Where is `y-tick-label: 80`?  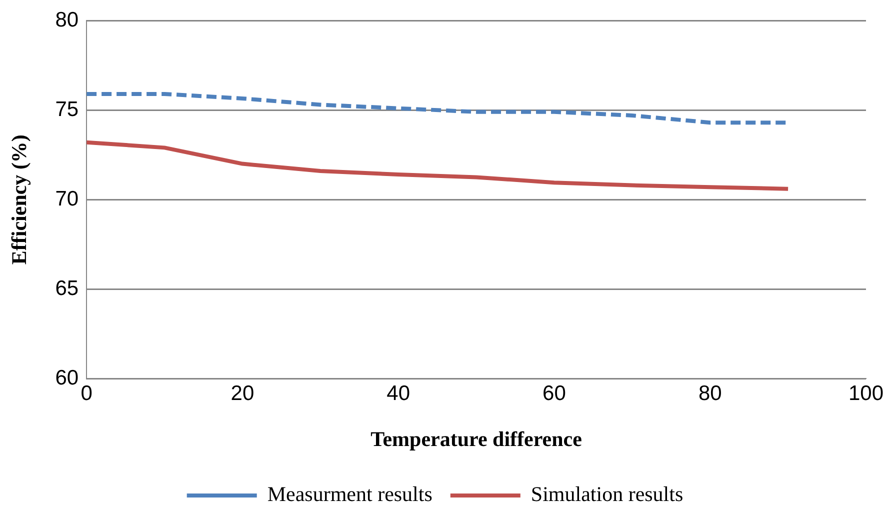
y-tick-label: 80 is located at coordinates (67, 20).